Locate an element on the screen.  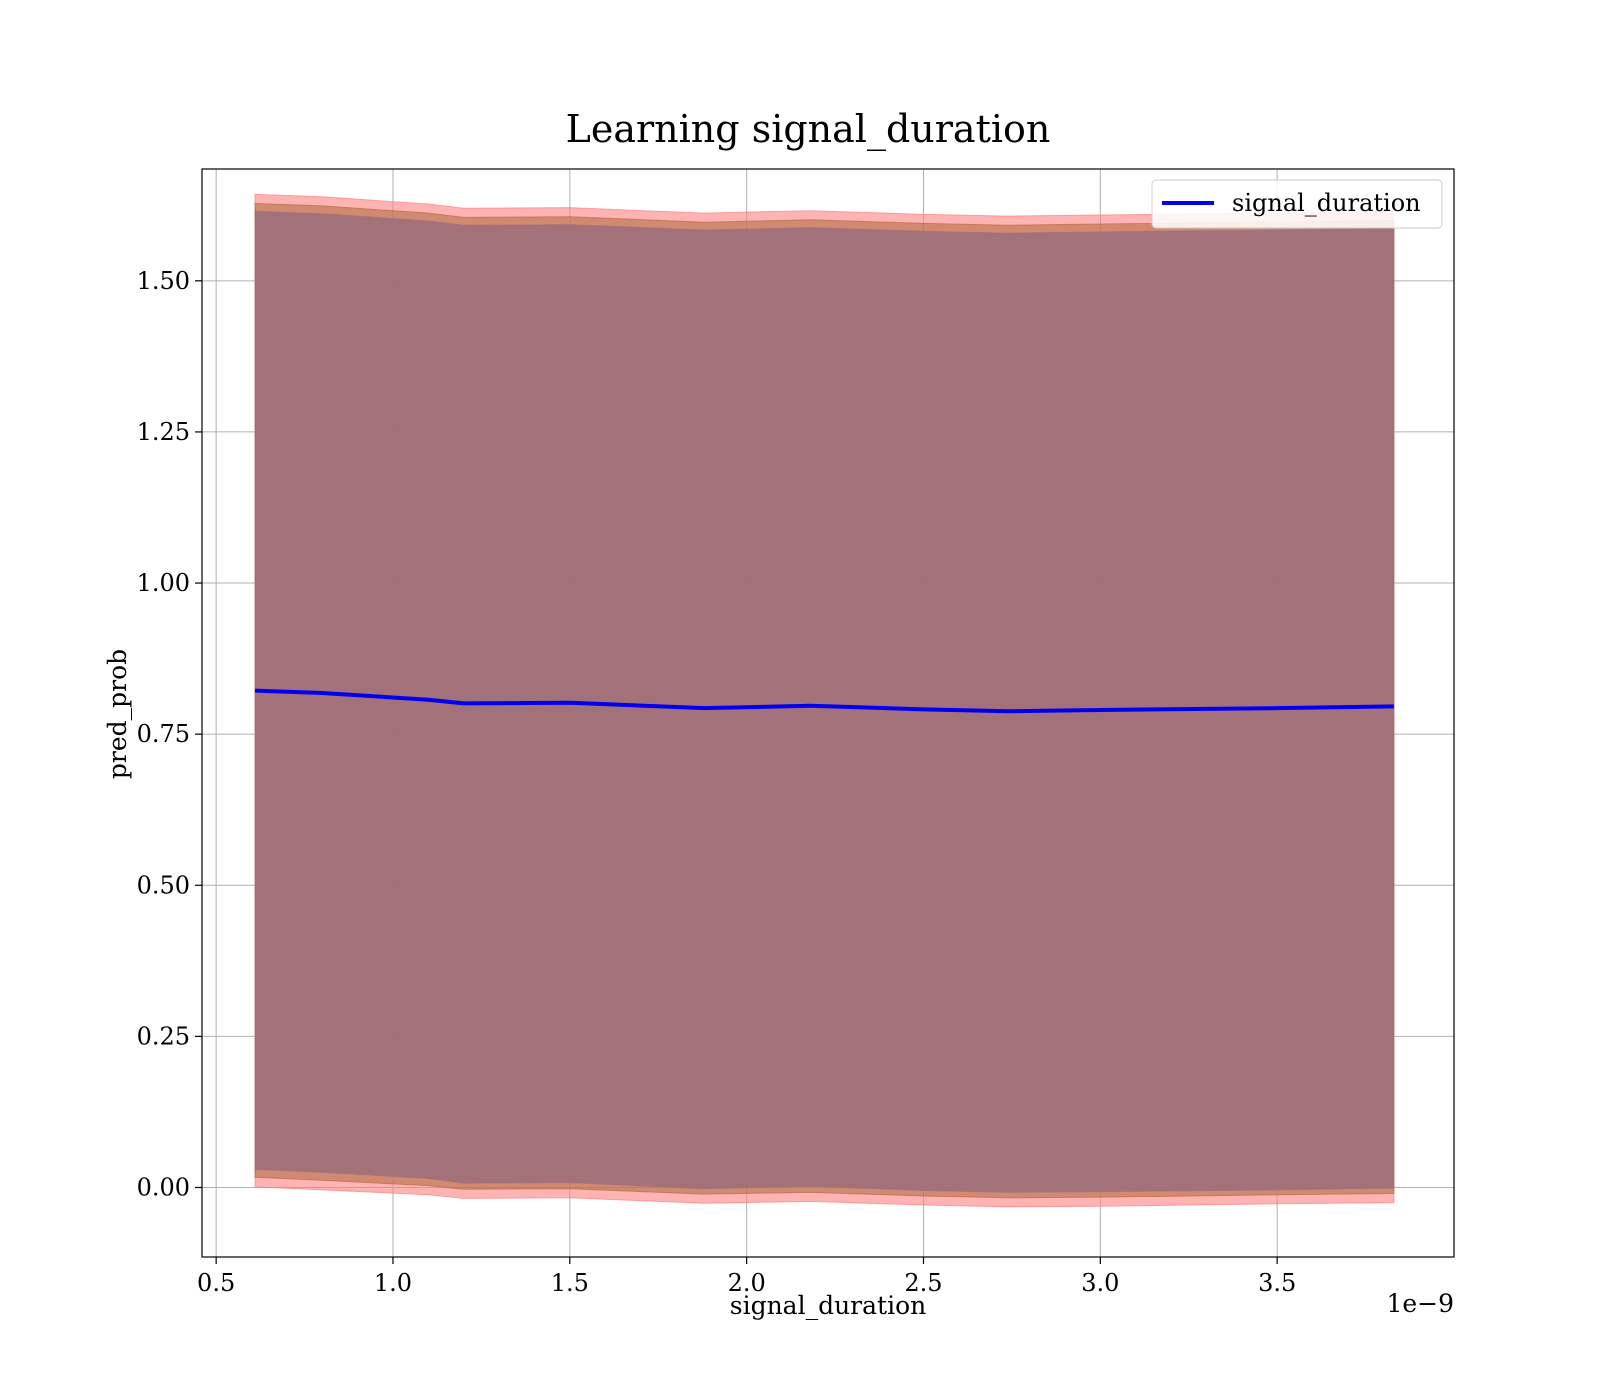
legend-entry-signal-duration: signal_duration is located at coordinates (1326, 203).